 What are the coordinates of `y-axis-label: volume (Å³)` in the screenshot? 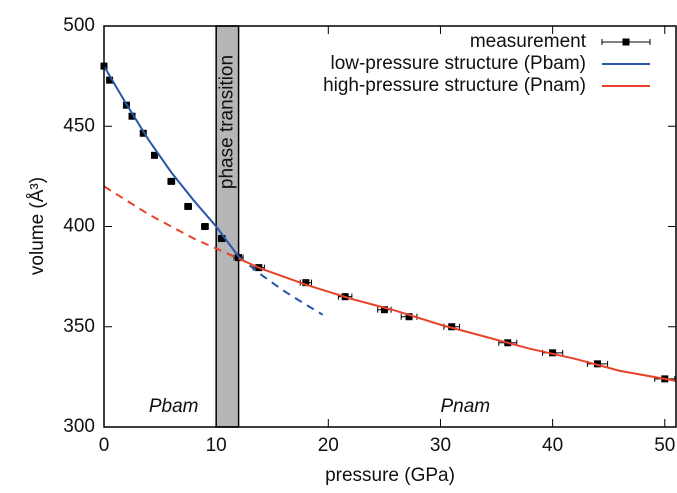 It's located at (37, 226).